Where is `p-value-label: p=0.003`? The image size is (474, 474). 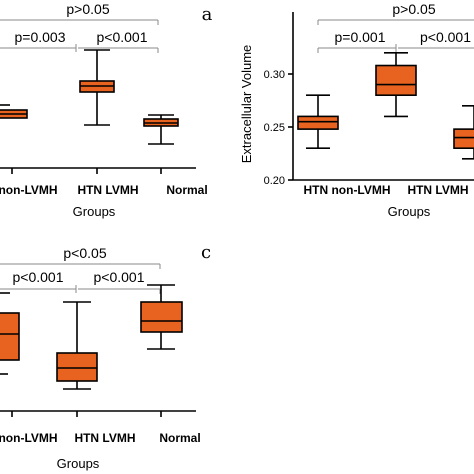
p-value-label: p=0.003 is located at coordinates (40, 37).